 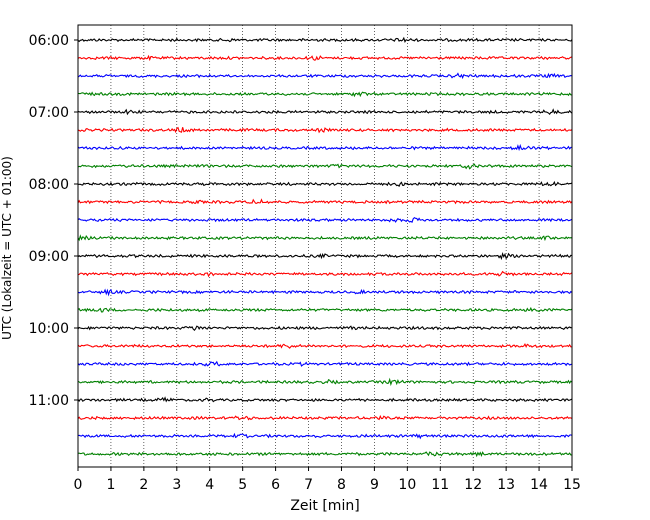 What do you see at coordinates (143, 485) in the screenshot?
I see `x-tick-label: 2` at bounding box center [143, 485].